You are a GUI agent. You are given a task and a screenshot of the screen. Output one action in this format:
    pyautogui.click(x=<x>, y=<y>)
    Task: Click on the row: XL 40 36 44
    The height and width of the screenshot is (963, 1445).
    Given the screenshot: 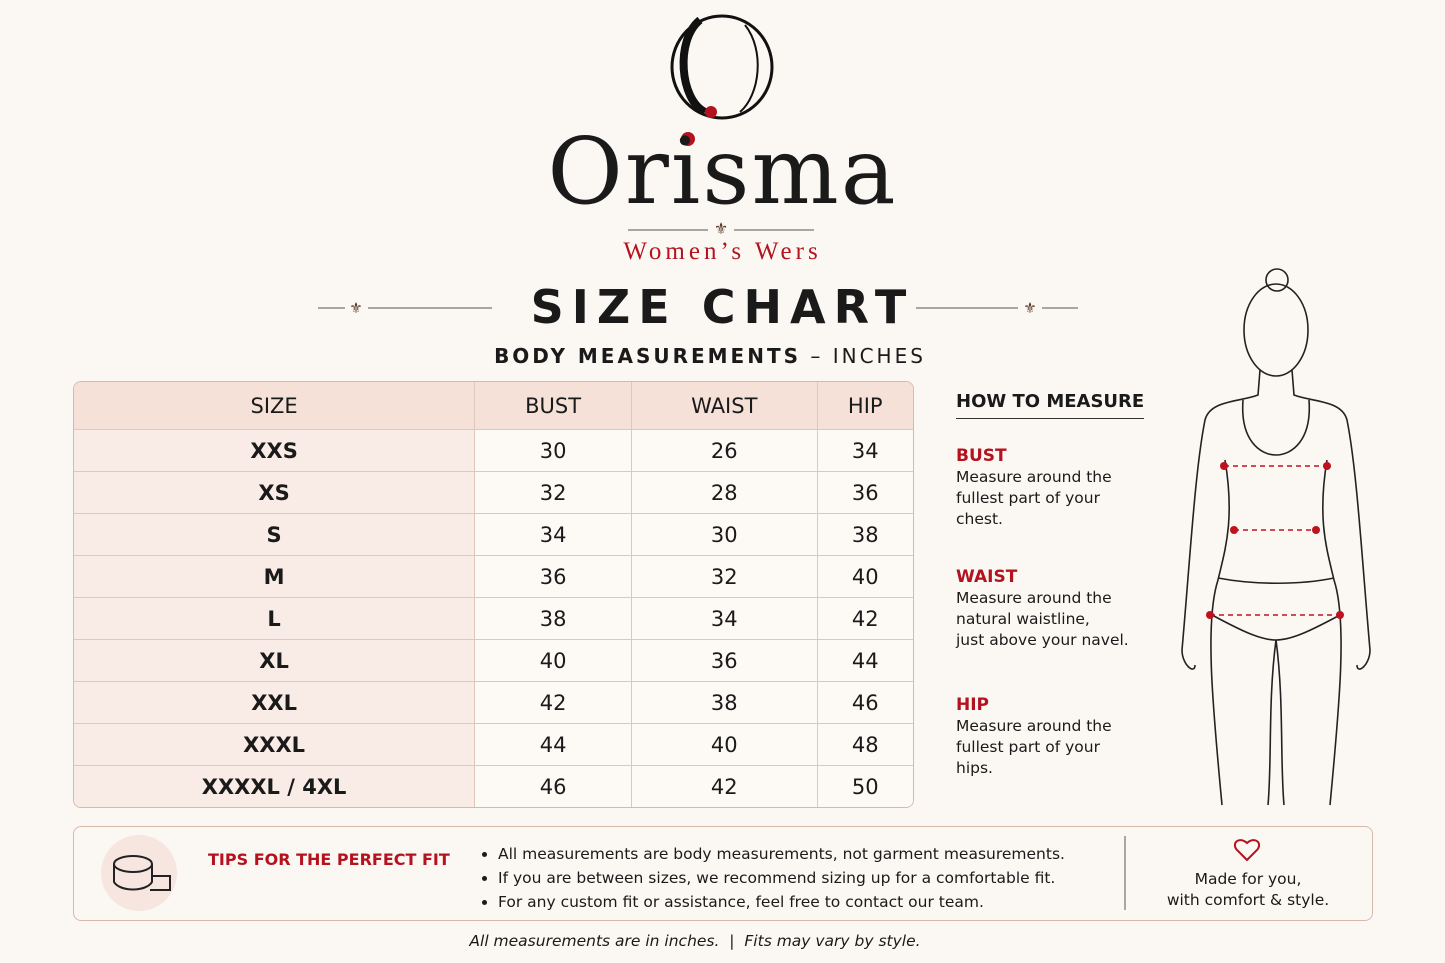 What is the action you would take?
    pyautogui.click(x=493, y=661)
    